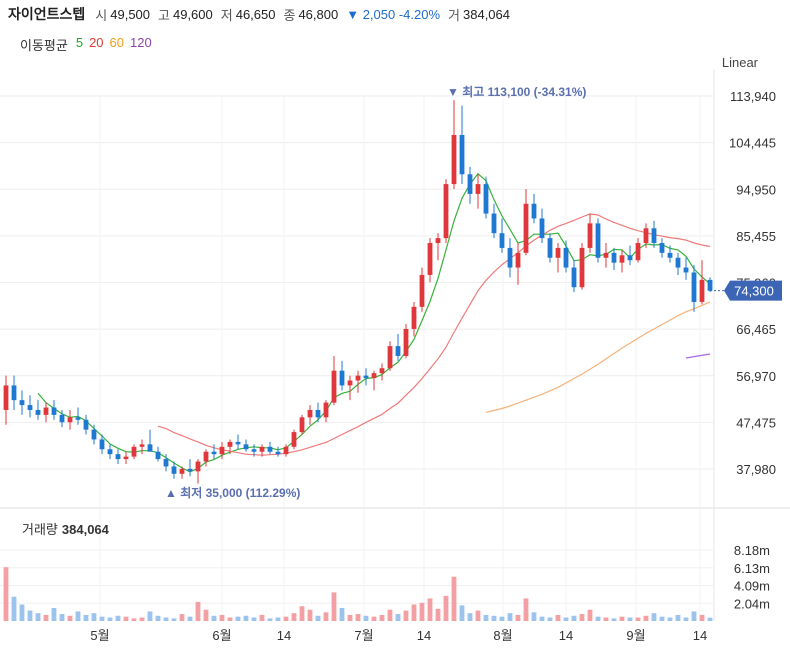 Image resolution: width=790 pixels, height=651 pixels. I want to click on time-tick-label: 14, so click(284, 635).